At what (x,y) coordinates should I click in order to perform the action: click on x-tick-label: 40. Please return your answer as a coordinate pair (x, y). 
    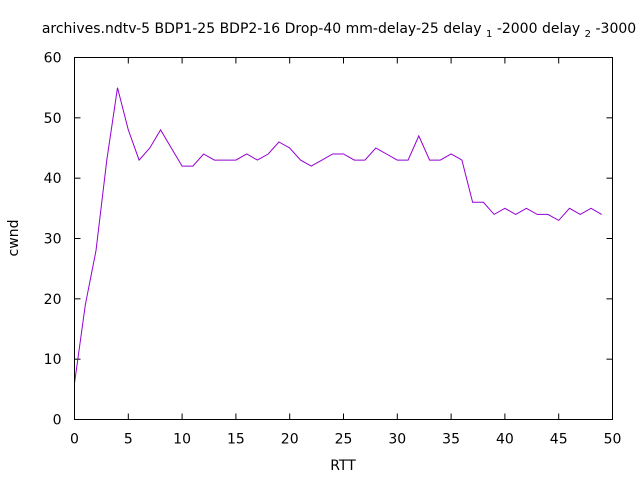
    Looking at the image, I should click on (505, 440).